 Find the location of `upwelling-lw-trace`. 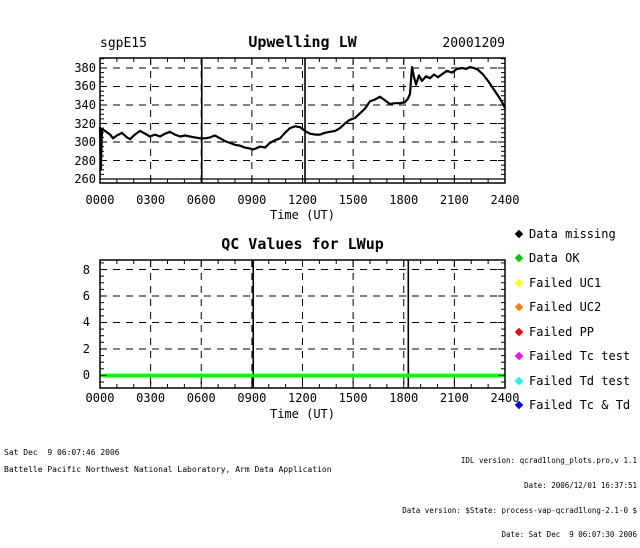

upwelling-lw-trace is located at coordinates (302, 118).